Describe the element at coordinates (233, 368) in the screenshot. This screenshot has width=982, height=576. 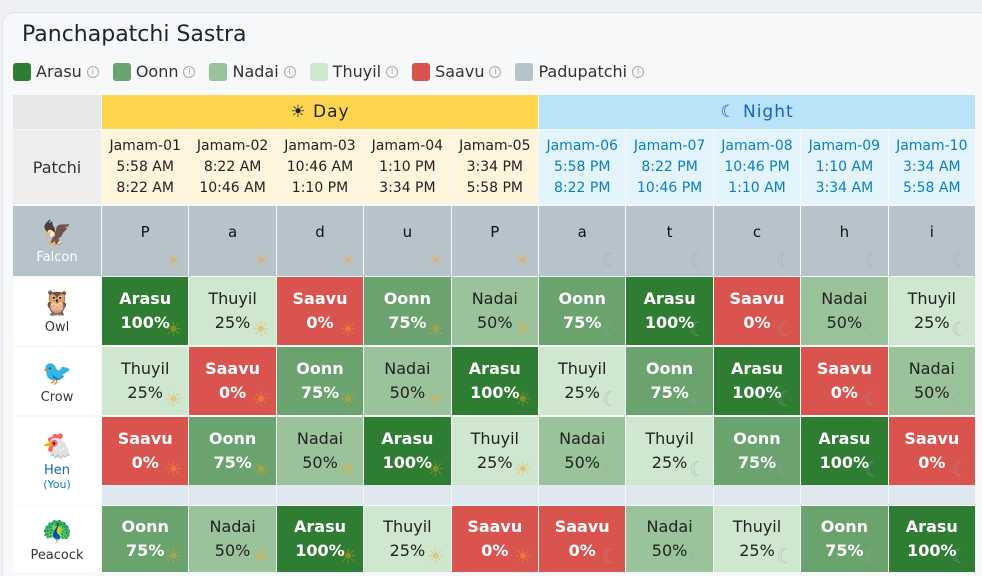
I see `activity-name: Saavu` at that location.